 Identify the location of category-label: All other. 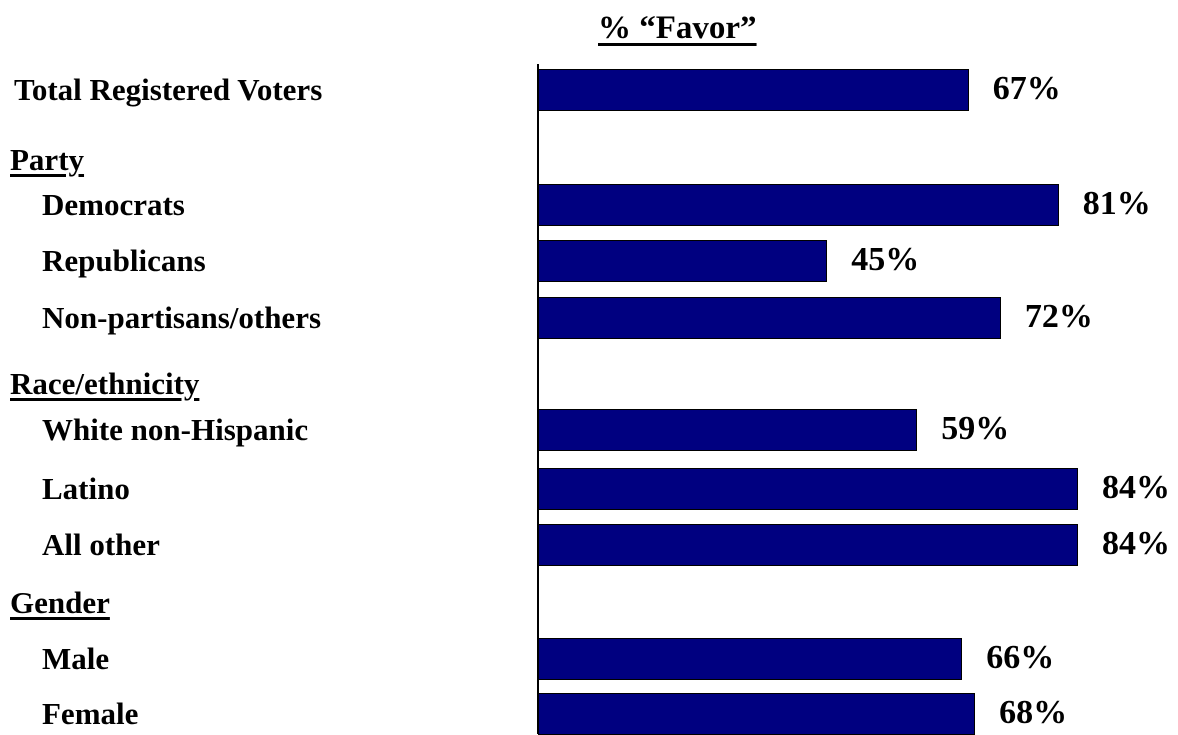
(101, 544).